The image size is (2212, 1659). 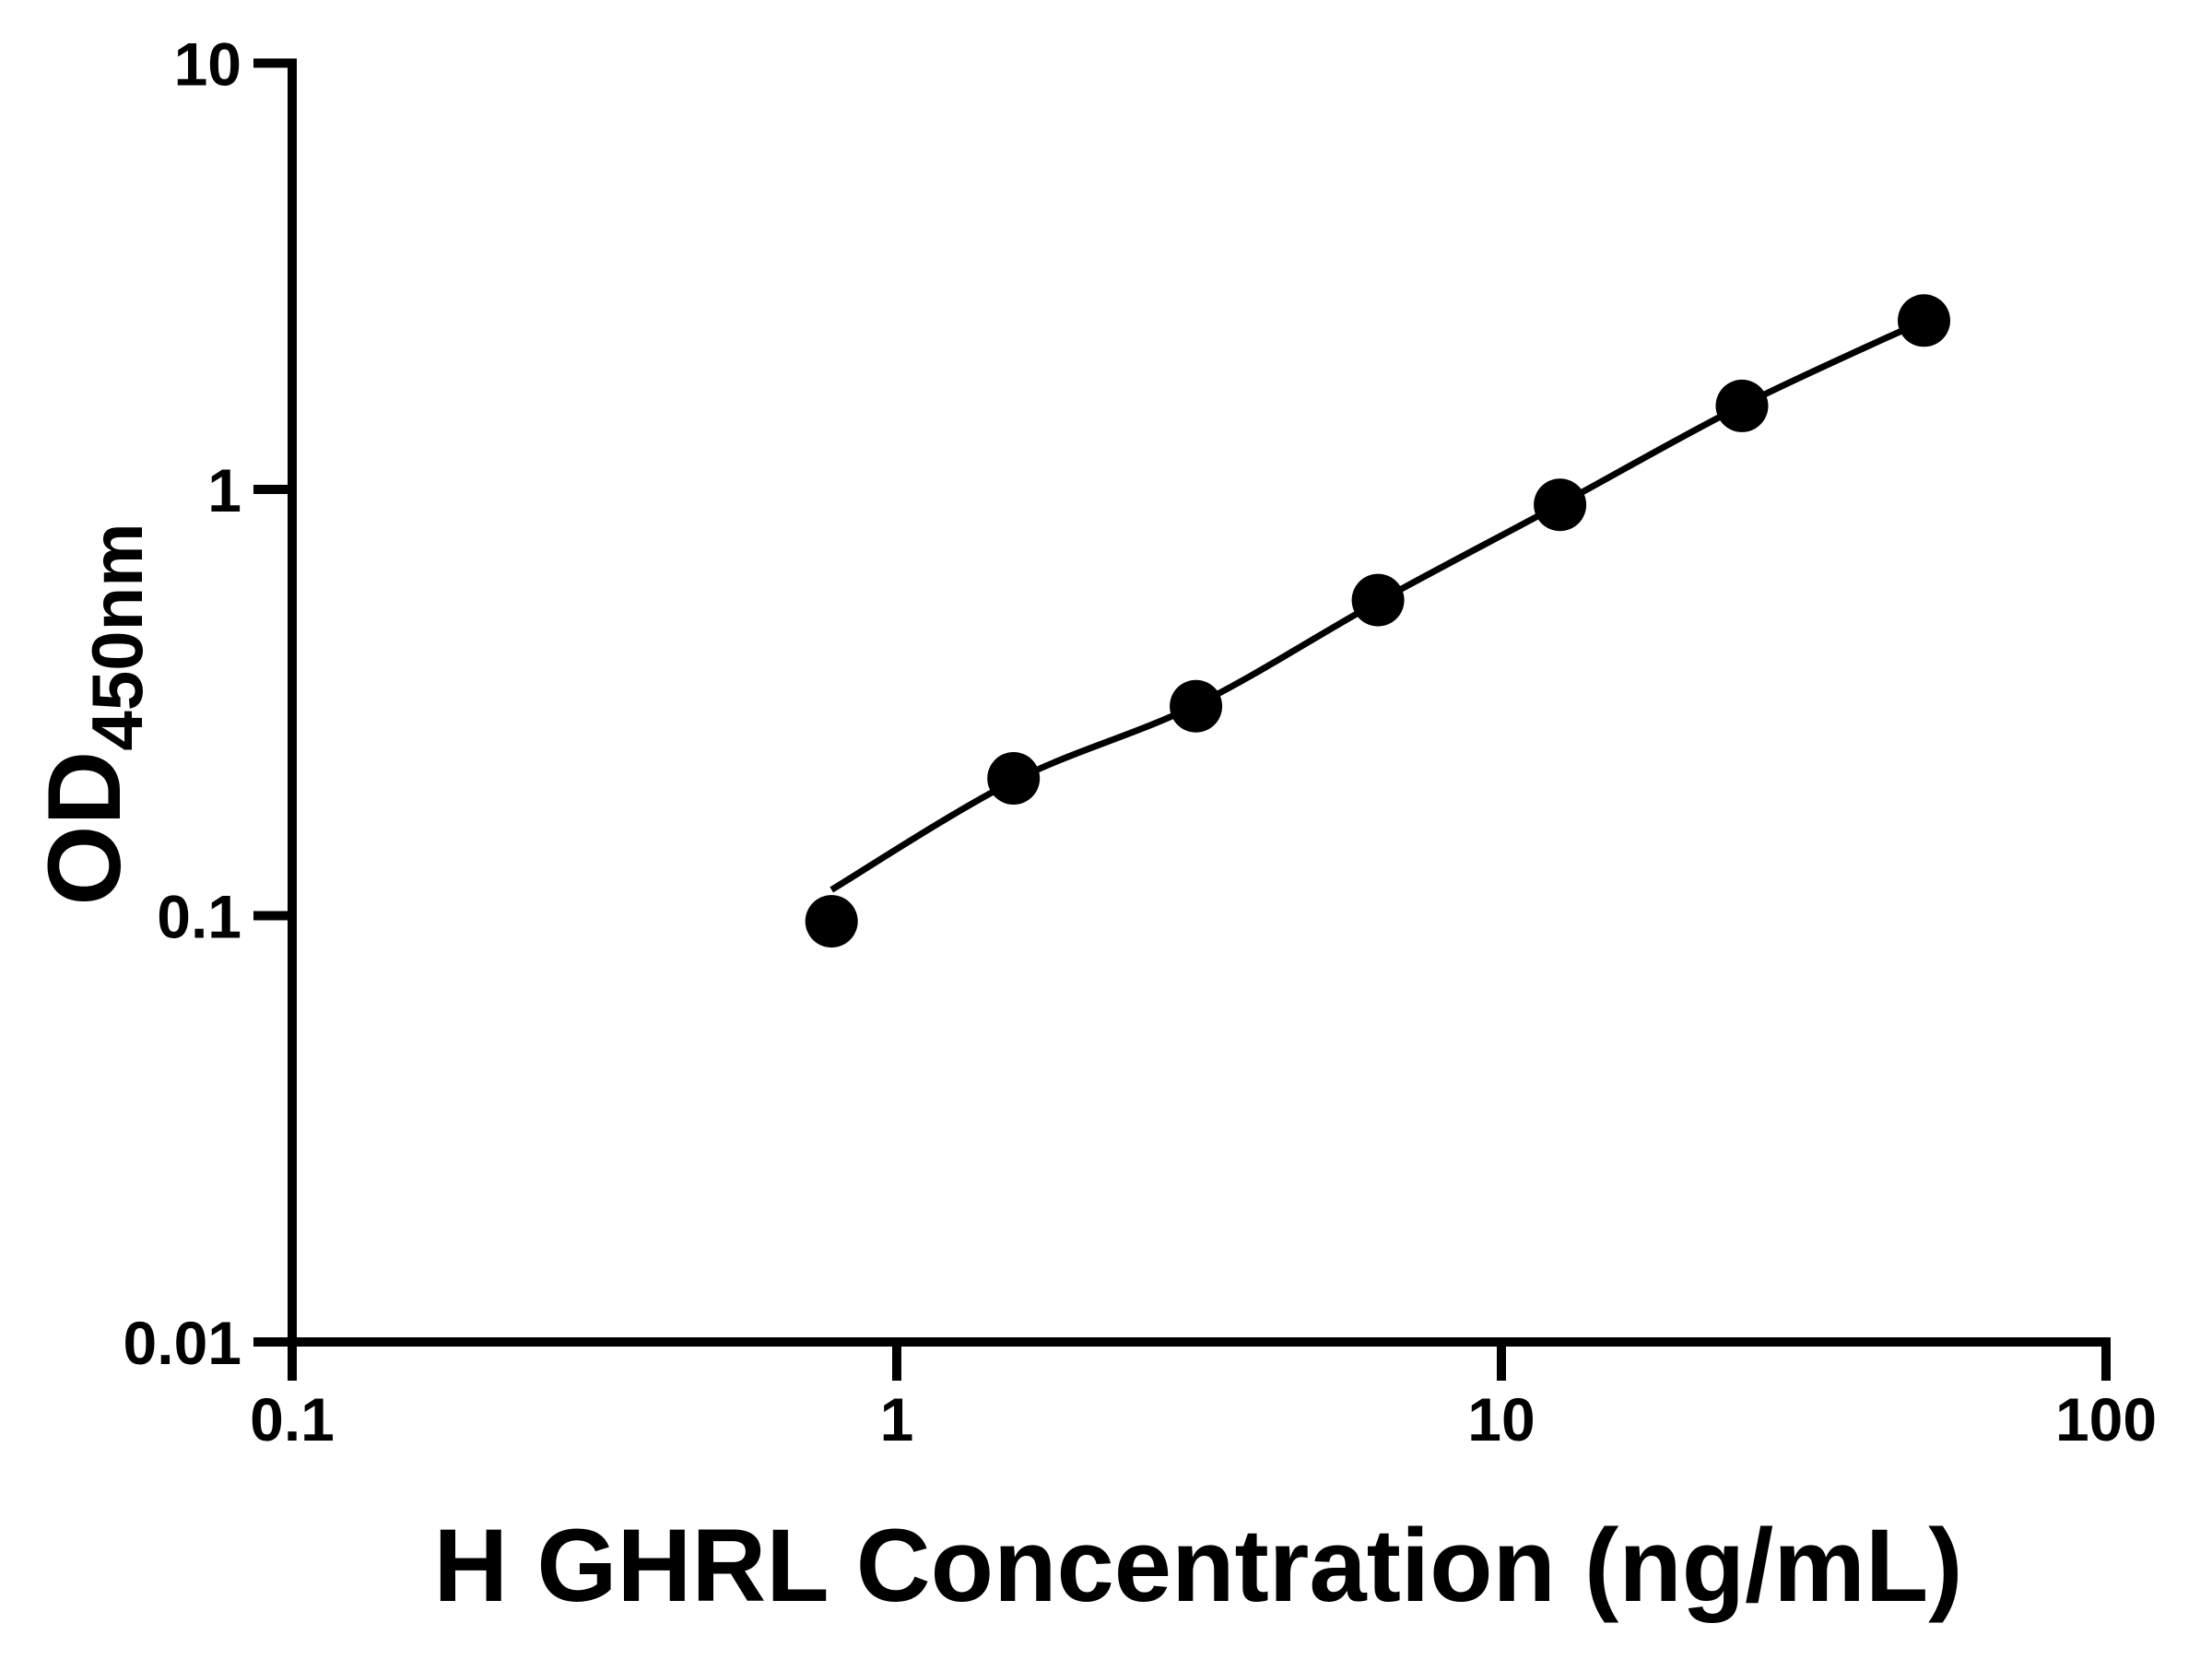 What do you see at coordinates (117, 636) in the screenshot?
I see `y-axis-title-subscript: 450nm` at bounding box center [117, 636].